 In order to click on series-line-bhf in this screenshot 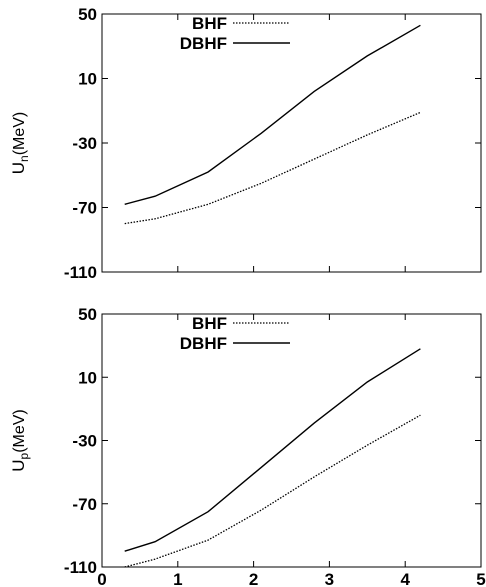, I will do `click(272, 168)`.